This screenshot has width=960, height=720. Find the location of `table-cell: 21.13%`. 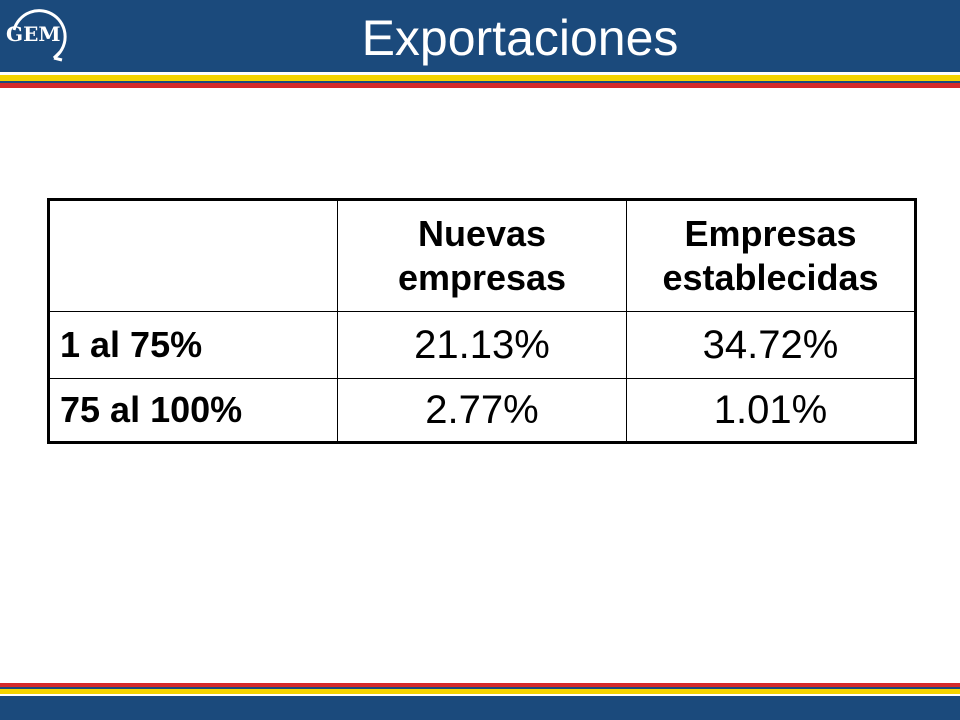

table-cell: 21.13% is located at coordinates (482, 345).